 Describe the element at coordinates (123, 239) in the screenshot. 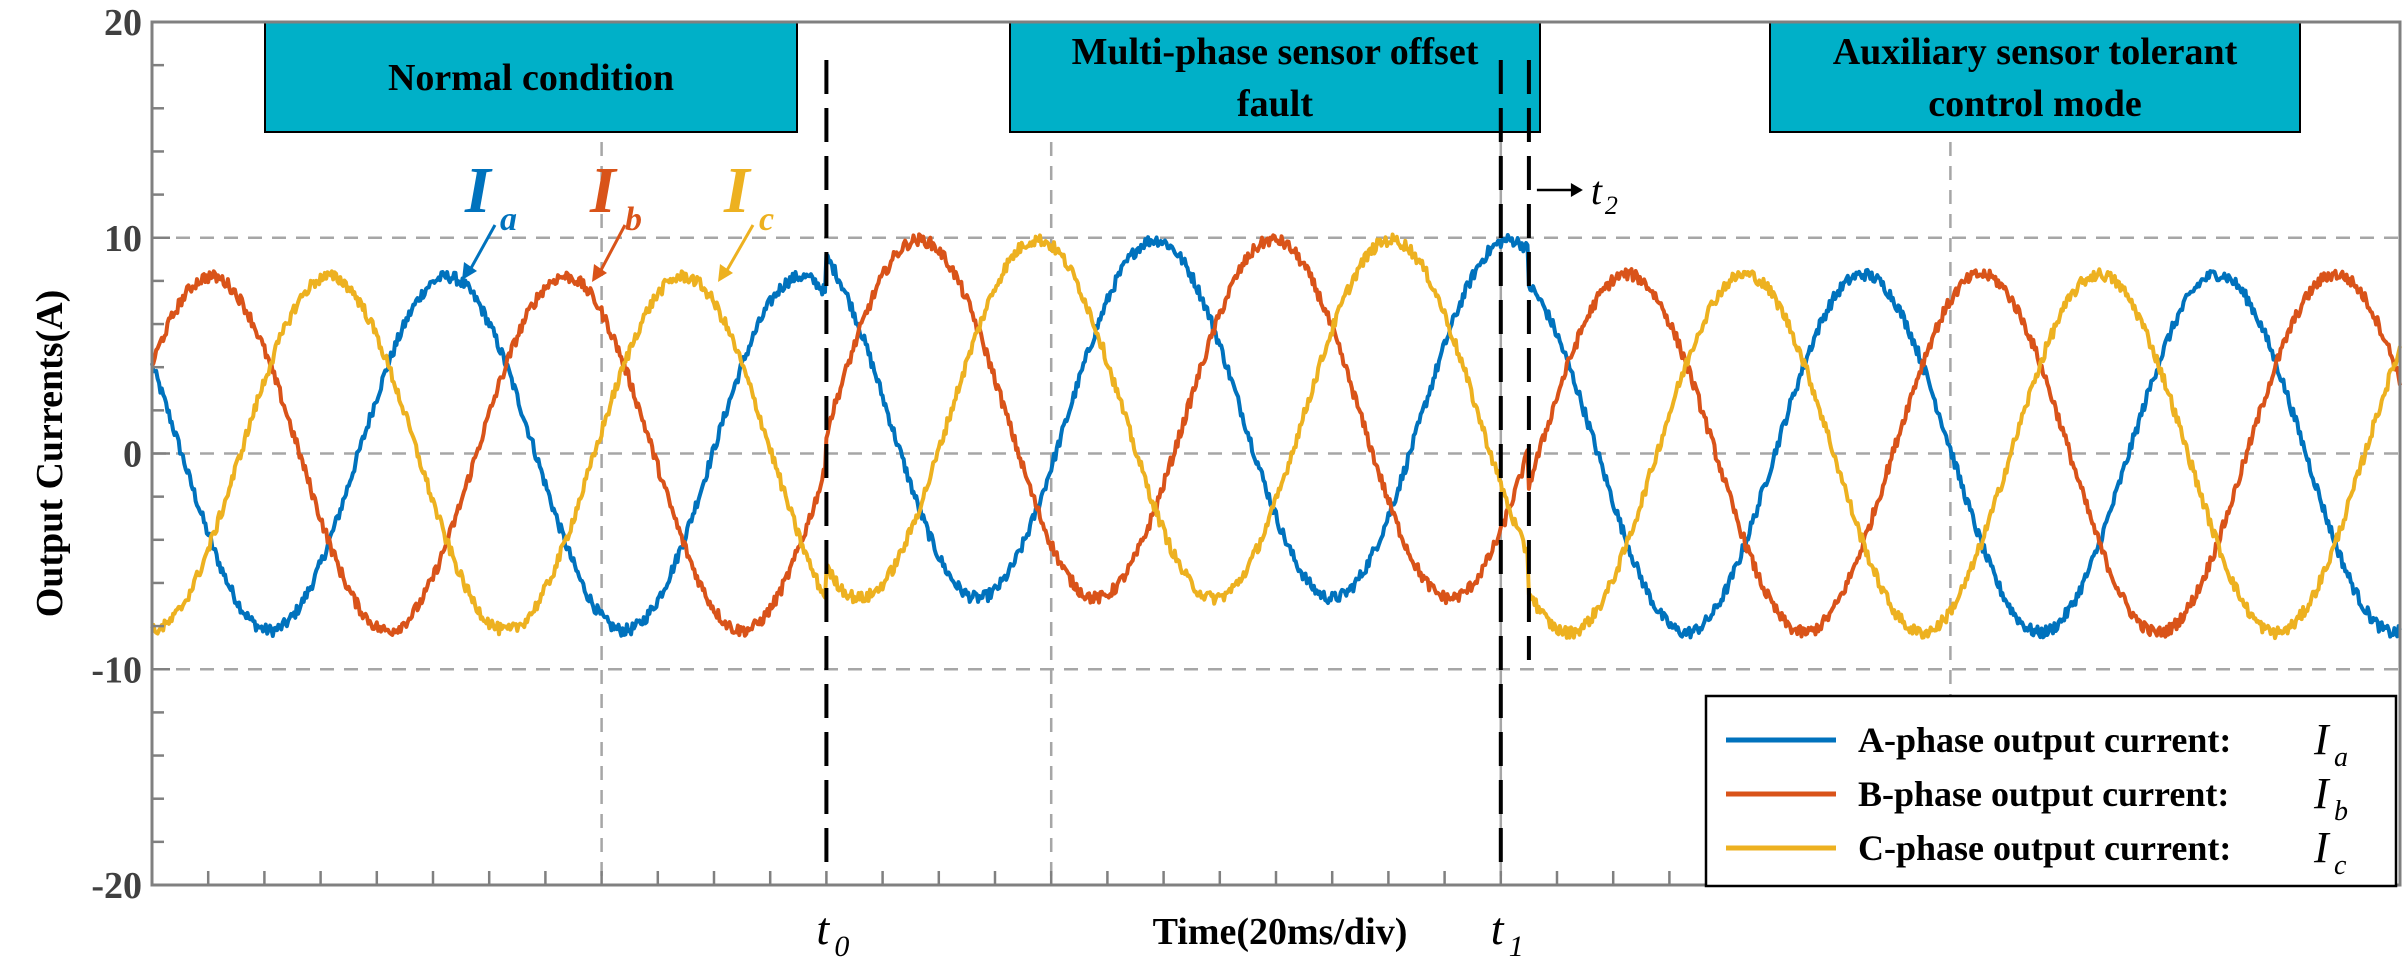

I see `y-tick-label: 10` at that location.